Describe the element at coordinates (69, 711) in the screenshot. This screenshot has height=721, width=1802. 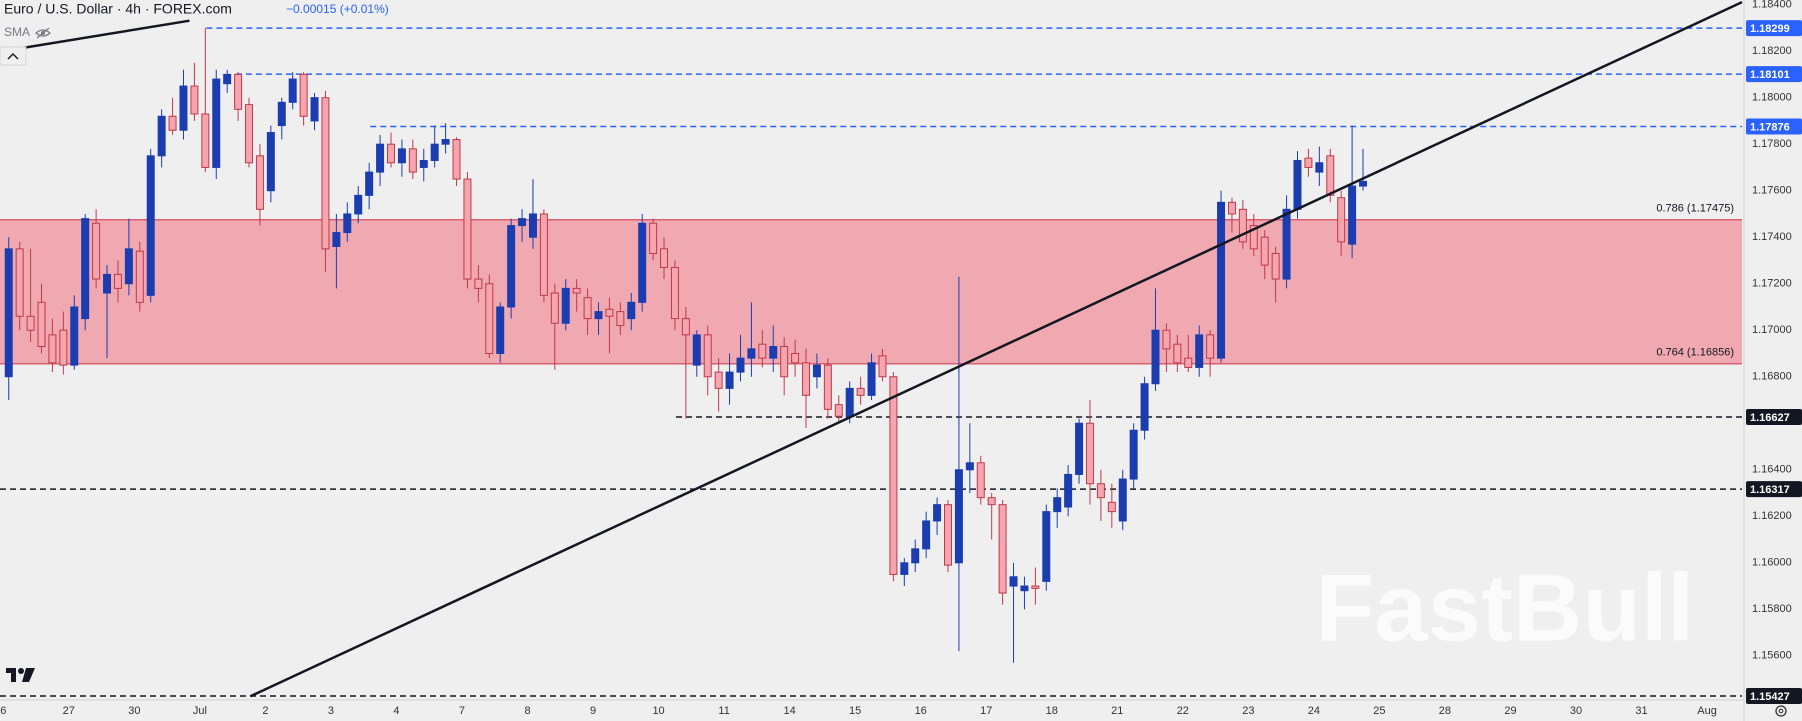
I see `x-tick-label: 27` at that location.